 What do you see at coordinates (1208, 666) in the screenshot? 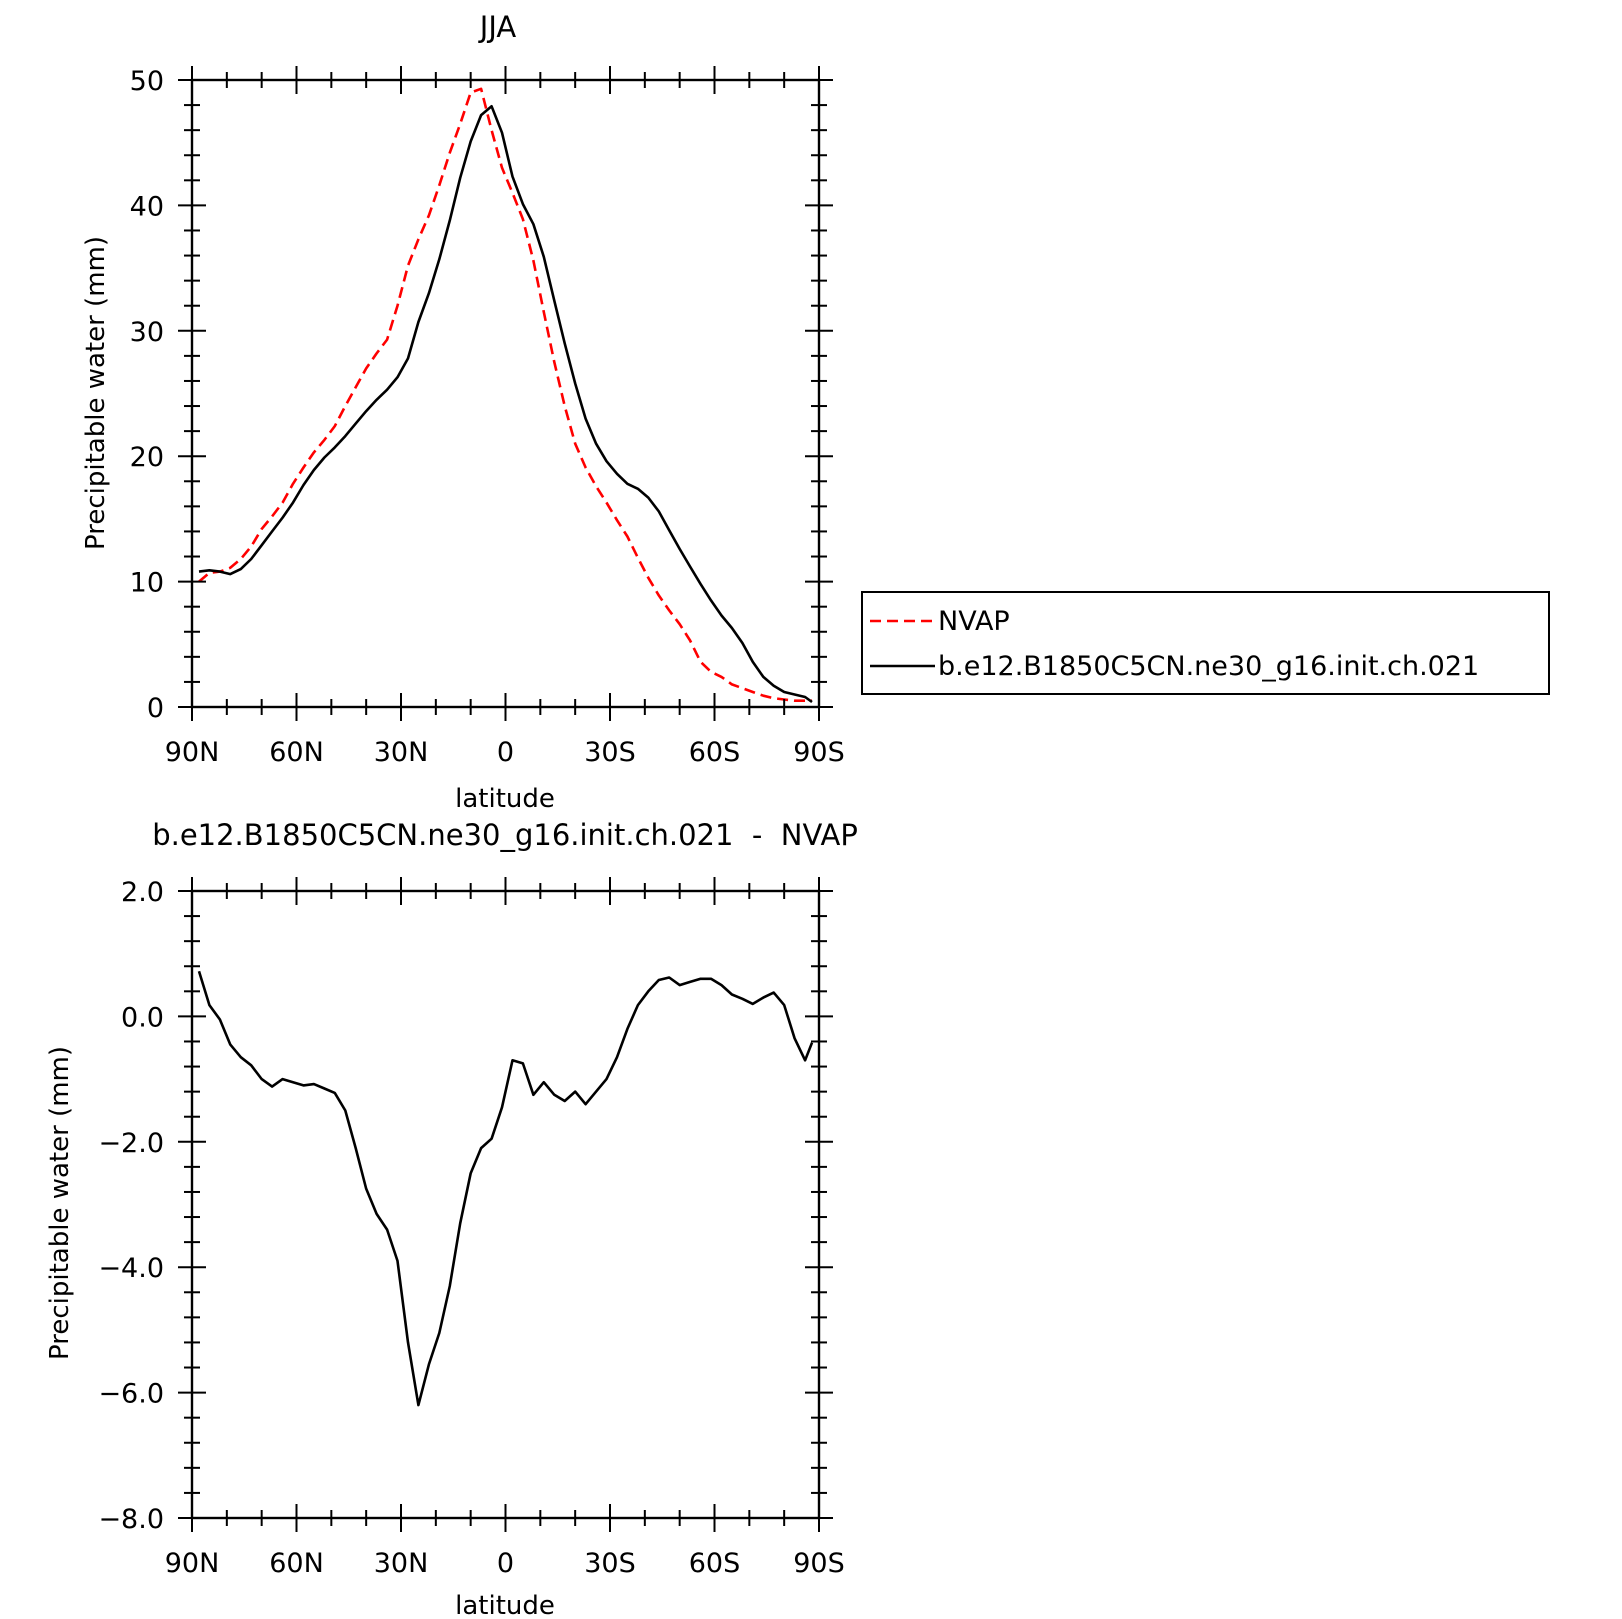
I see `legend-label-model: b.e12.B1850C5CN.ne30_g16.init.ch.021` at bounding box center [1208, 666].